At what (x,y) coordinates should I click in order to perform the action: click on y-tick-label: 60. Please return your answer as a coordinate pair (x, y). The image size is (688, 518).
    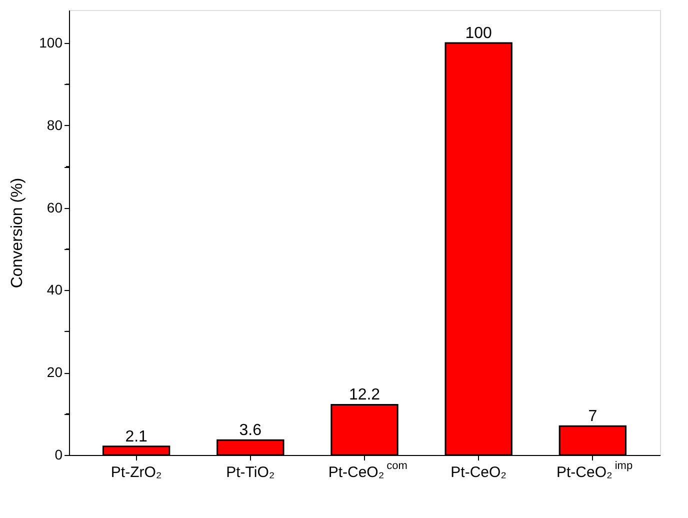
    Looking at the image, I should click on (54, 207).